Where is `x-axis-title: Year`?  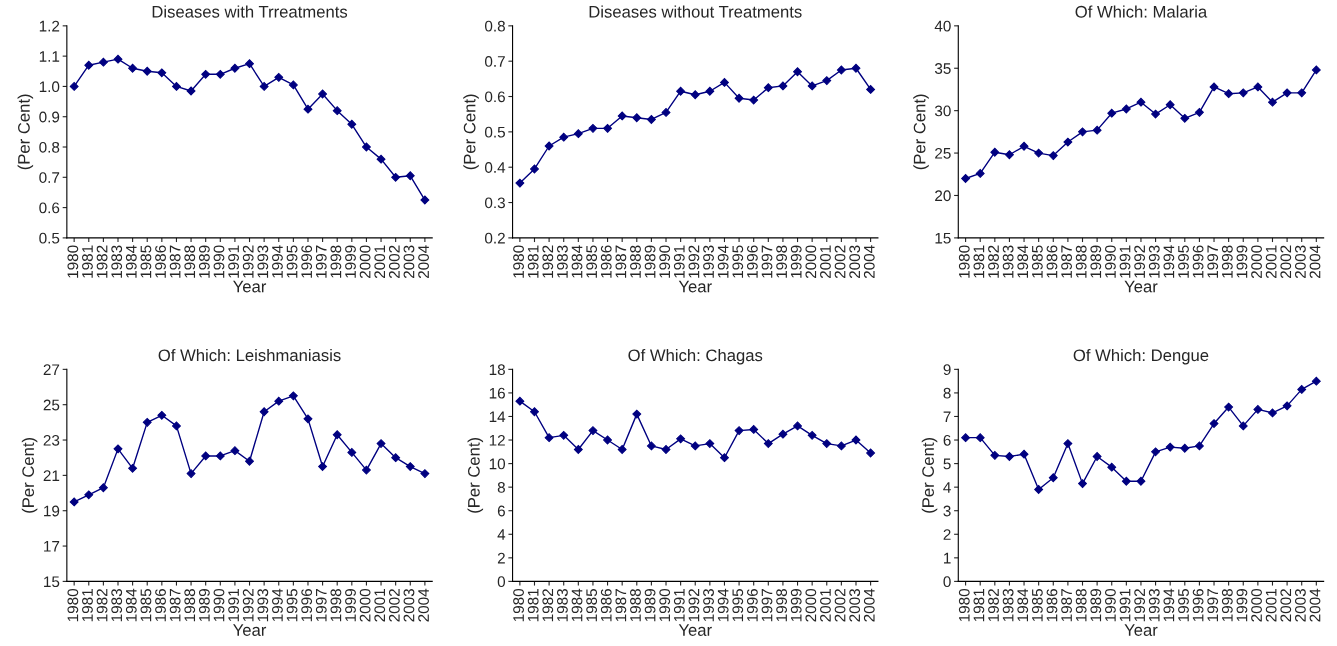
x-axis-title: Year is located at coordinates (695, 630).